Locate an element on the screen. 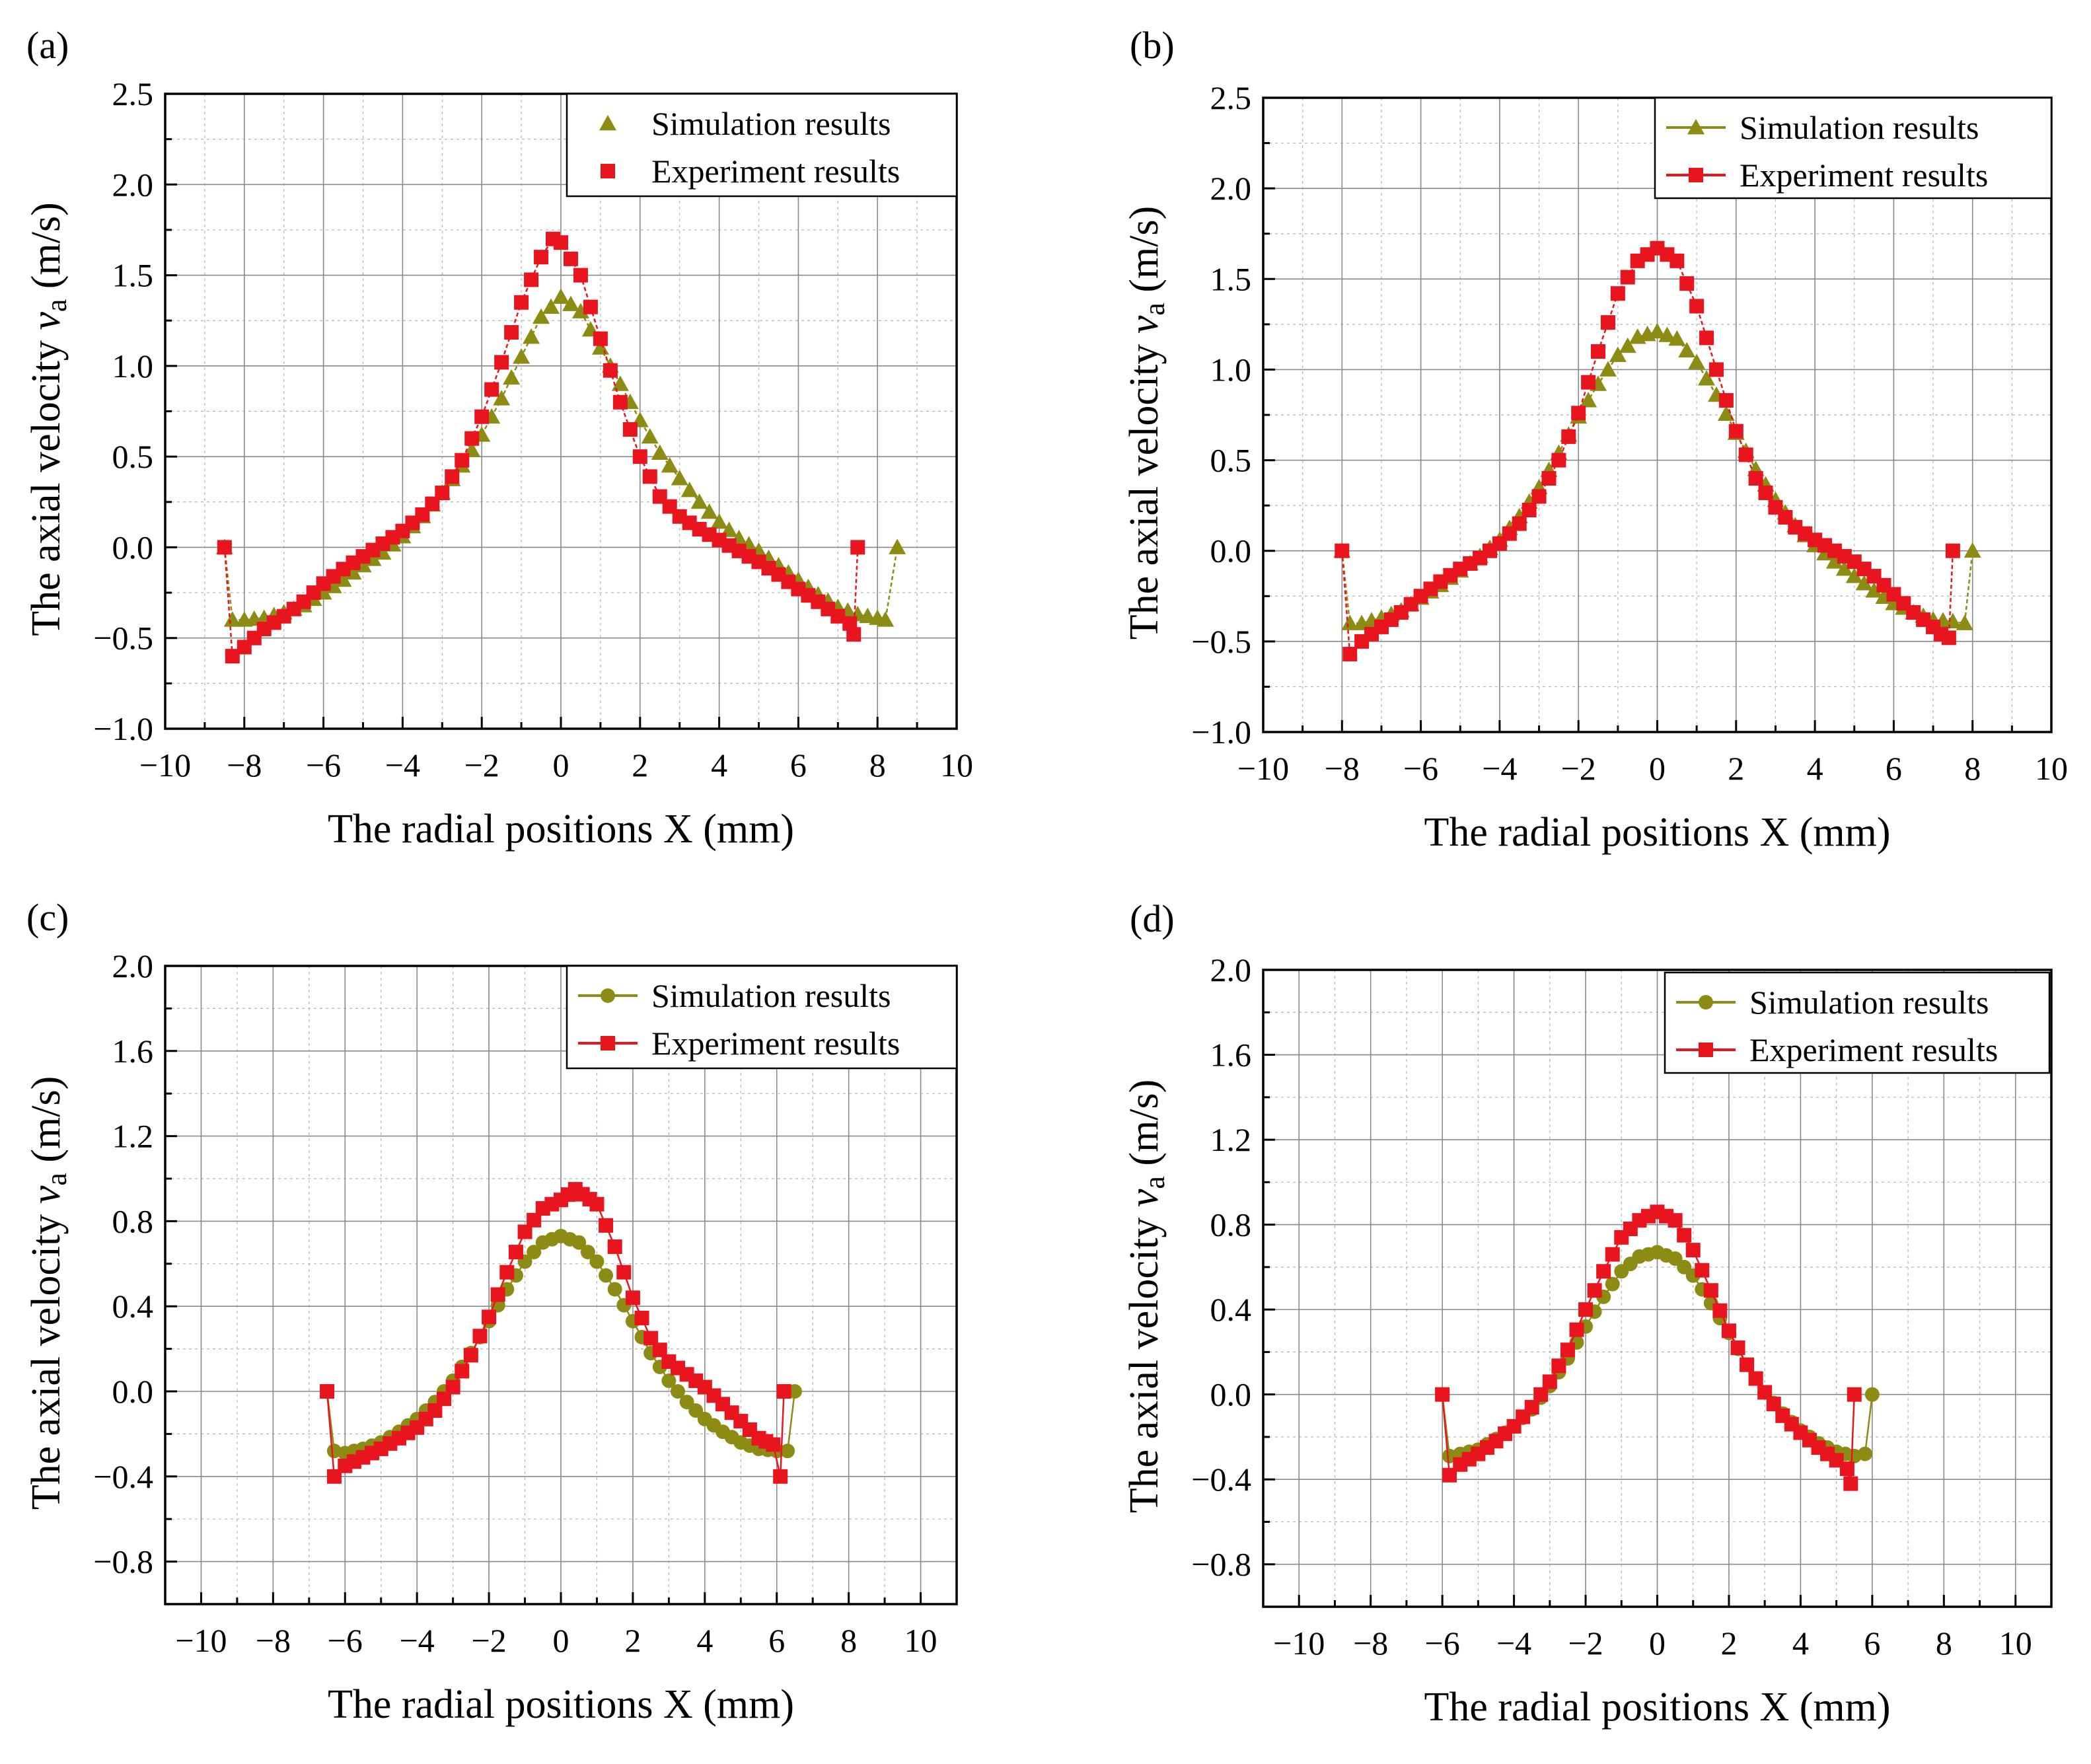 This screenshot has height=1764, width=2091. x-tick-label: 10 is located at coordinates (956, 765).